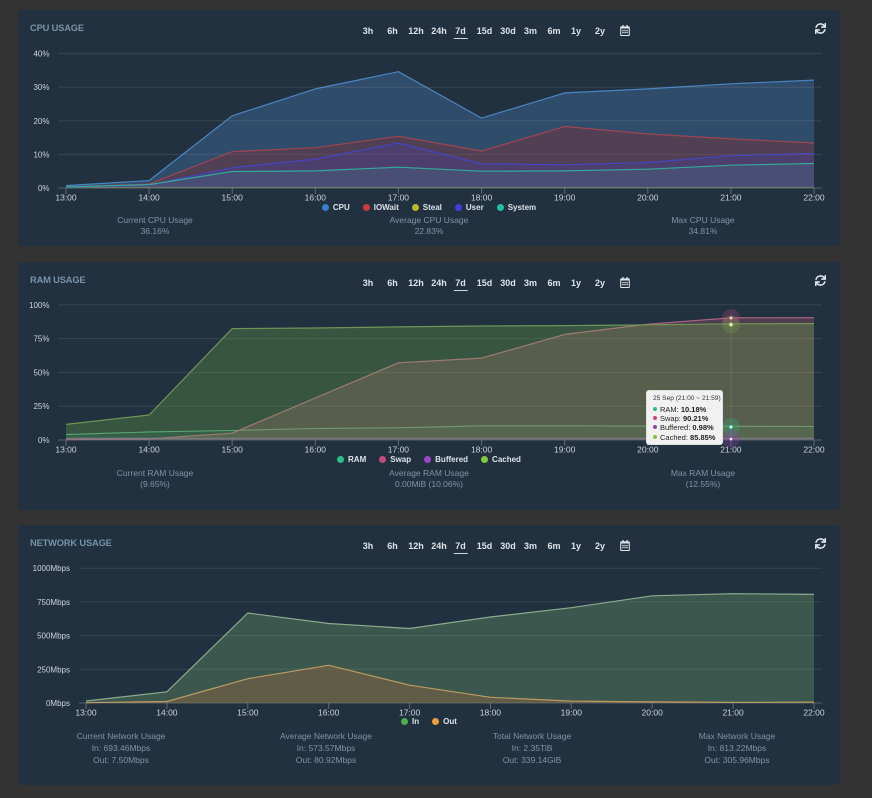  Describe the element at coordinates (53, 669) in the screenshot. I see `svg-text: 250Mbps` at that location.